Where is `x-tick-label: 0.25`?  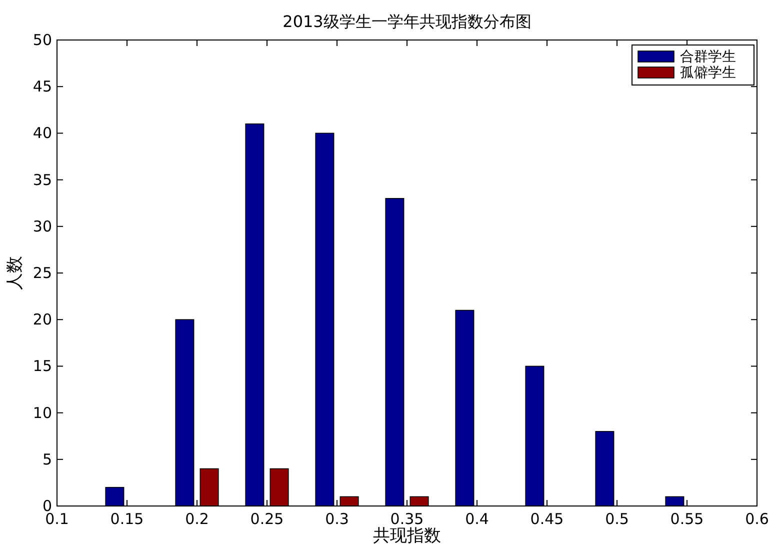 x-tick-label: 0.25 is located at coordinates (267, 519).